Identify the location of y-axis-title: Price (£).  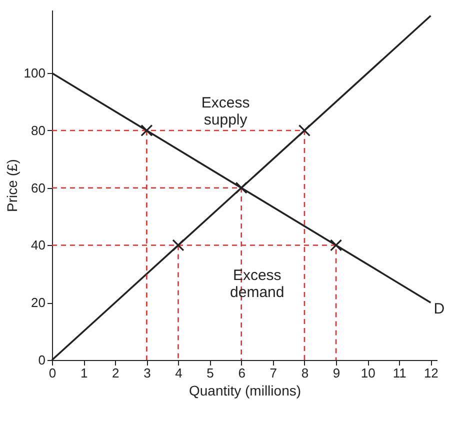
(12, 185).